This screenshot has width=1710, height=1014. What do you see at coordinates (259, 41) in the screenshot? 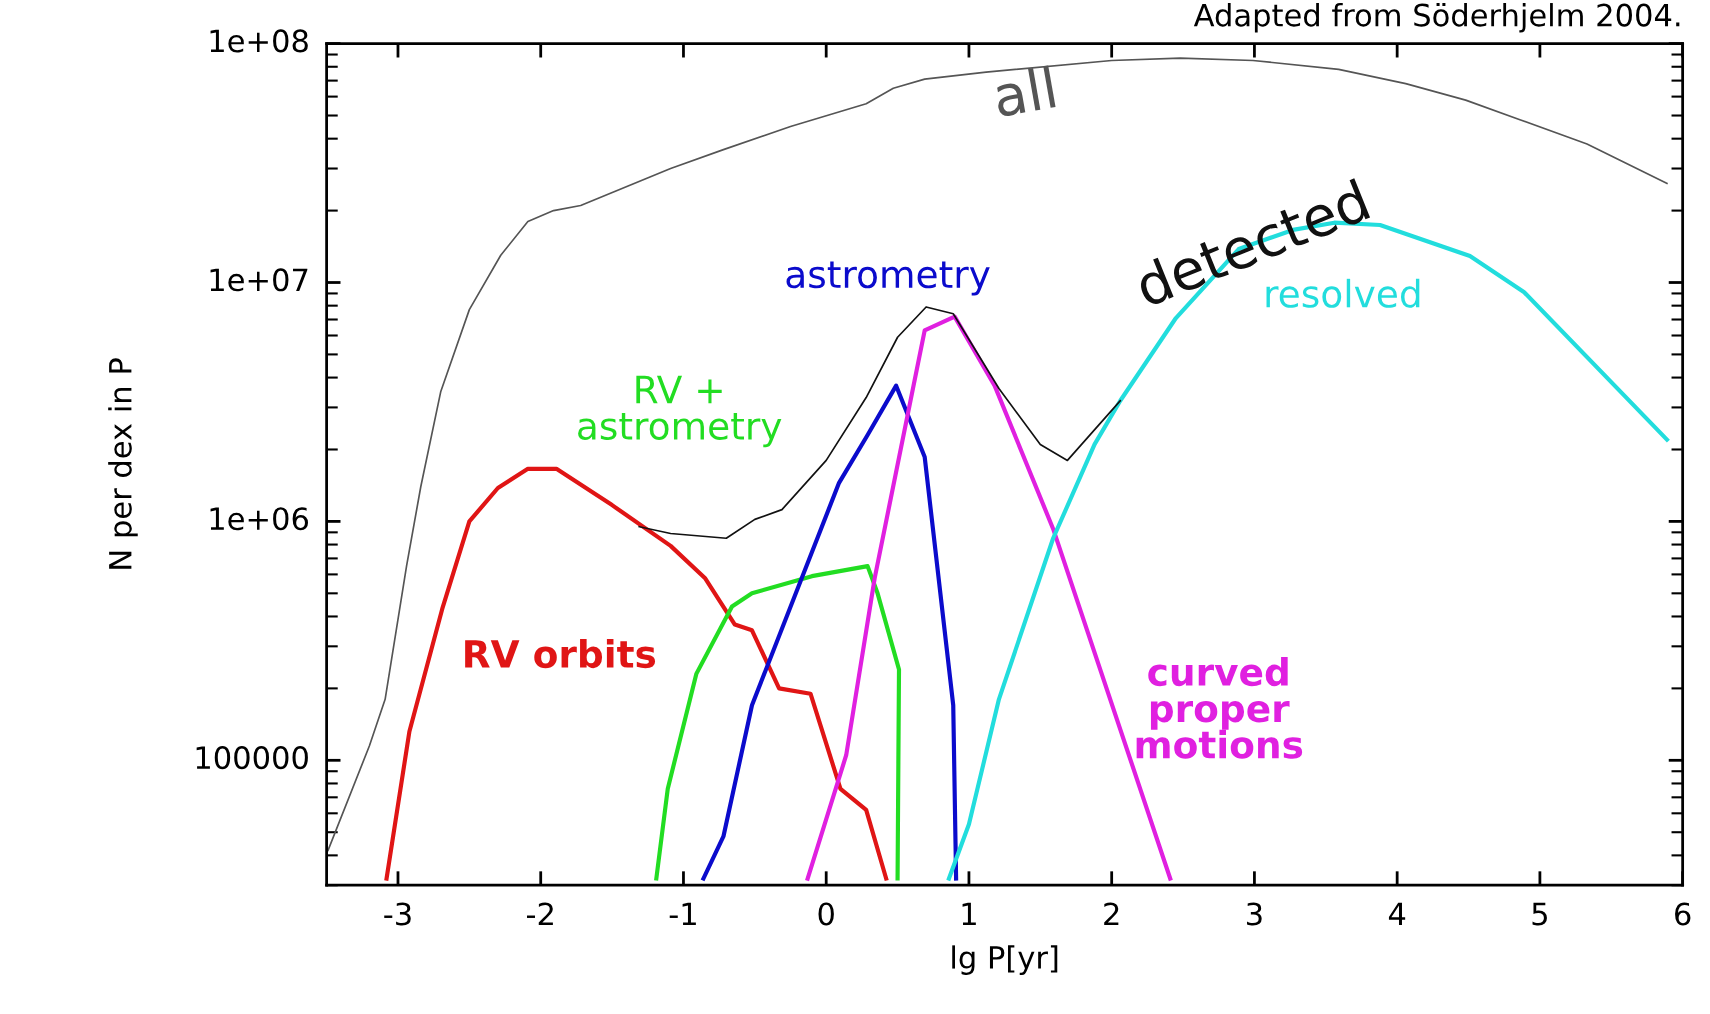
I see `y-tick-label: 1e+08` at bounding box center [259, 41].